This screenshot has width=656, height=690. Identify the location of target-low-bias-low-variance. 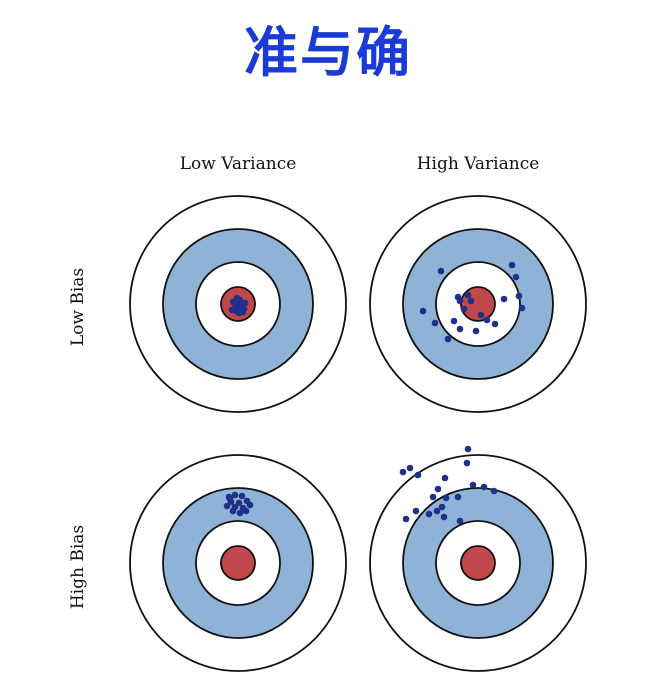
(238, 304).